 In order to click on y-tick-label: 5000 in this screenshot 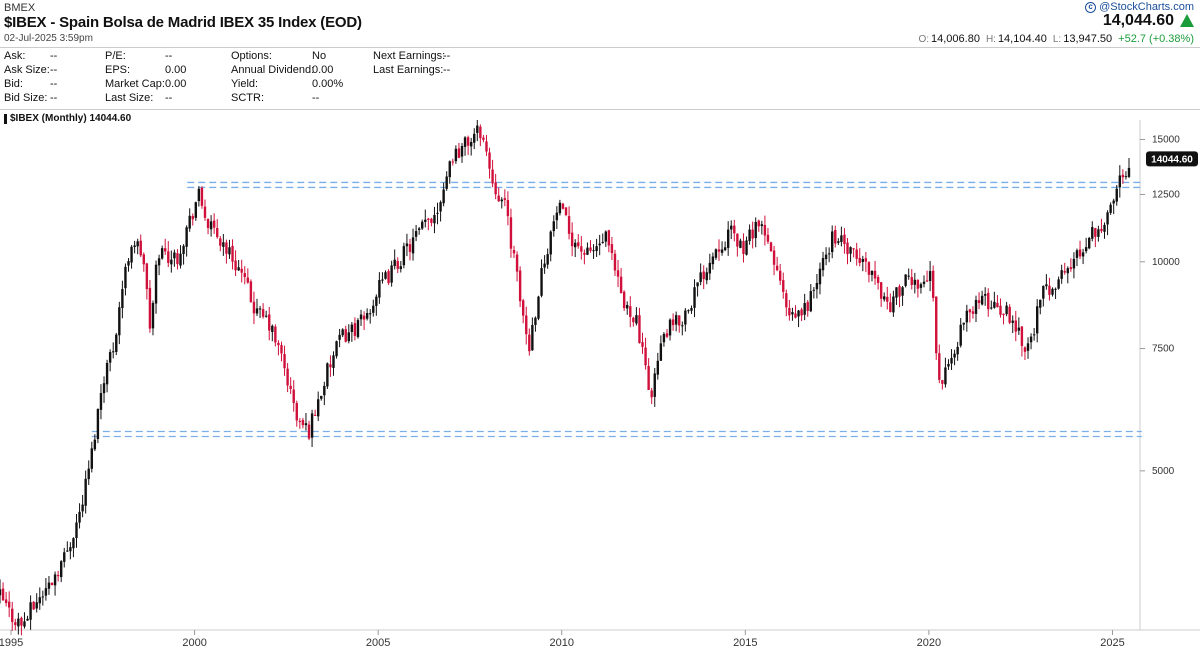, I will do `click(1163, 471)`.